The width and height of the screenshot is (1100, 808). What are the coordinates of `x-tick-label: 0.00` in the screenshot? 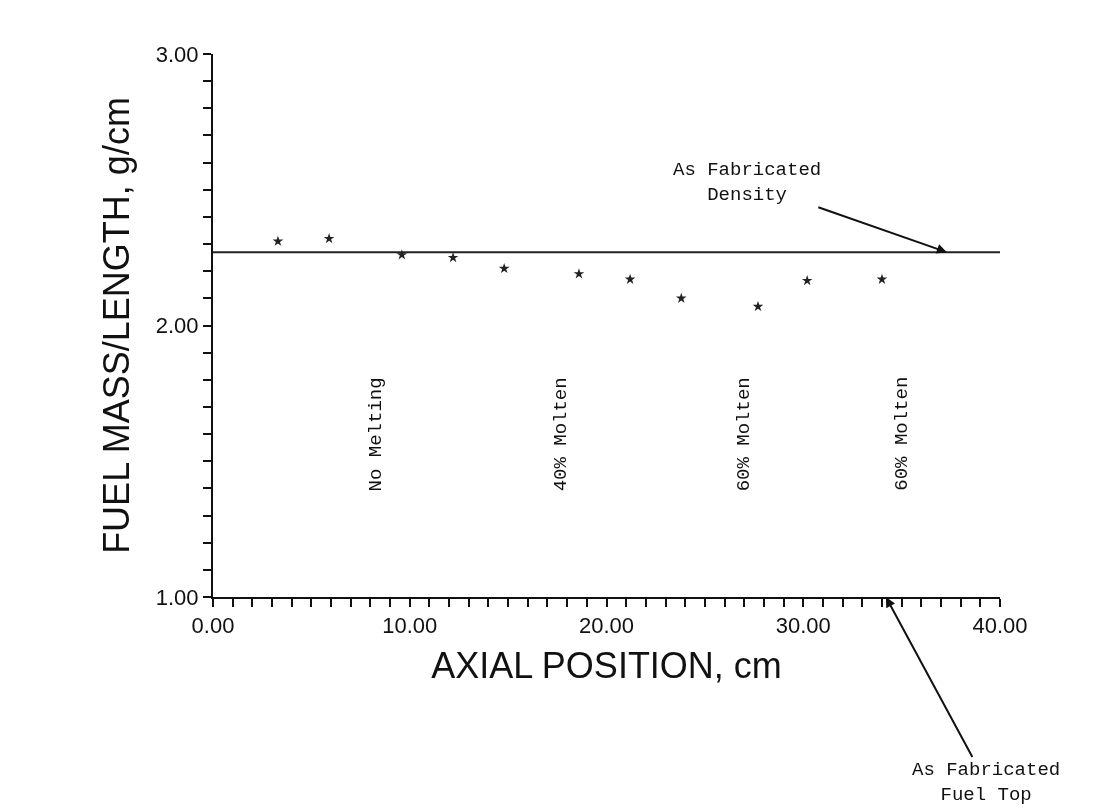 It's located at (213, 626).